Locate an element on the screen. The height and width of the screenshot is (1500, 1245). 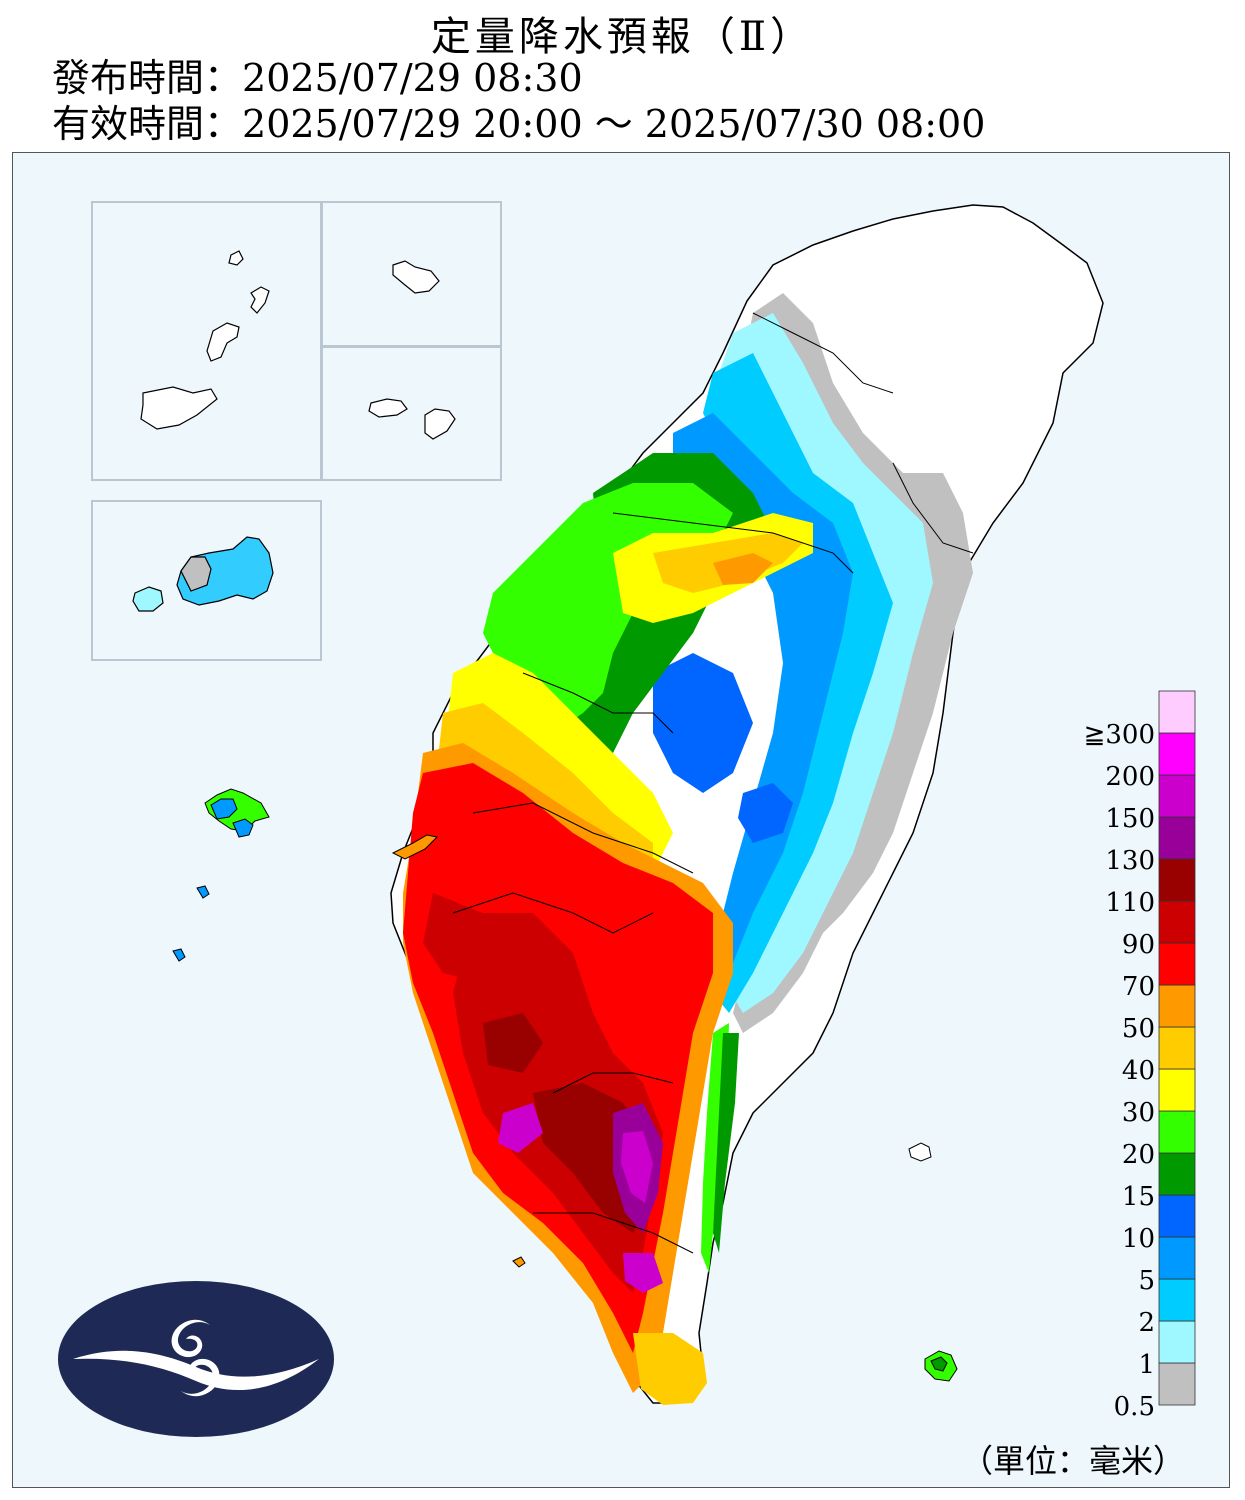
issue-time-line: 發布時間：2025/07/29 08:30 is located at coordinates (317, 78).